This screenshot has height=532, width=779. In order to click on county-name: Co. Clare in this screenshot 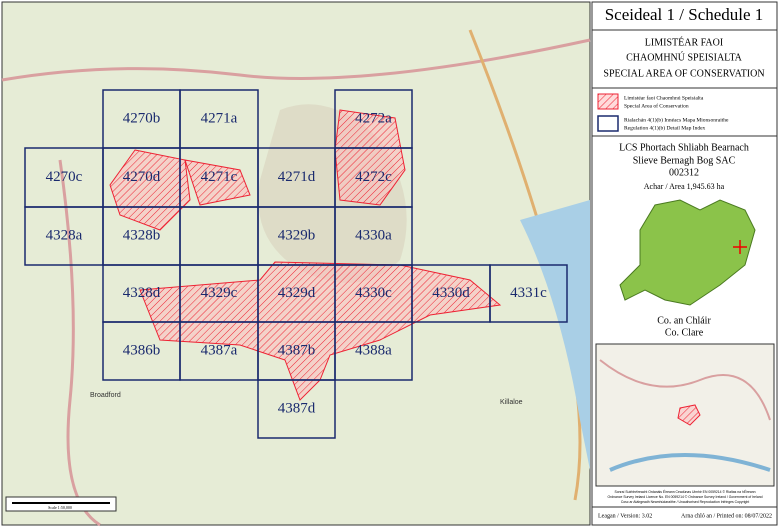, I will do `click(684, 332)`.